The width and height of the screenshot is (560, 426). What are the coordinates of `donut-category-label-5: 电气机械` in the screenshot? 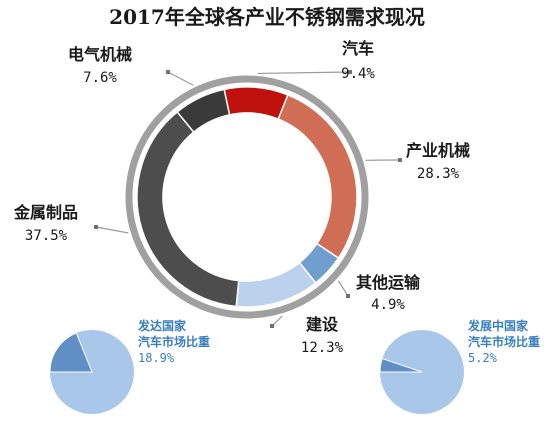 It's located at (100, 54).